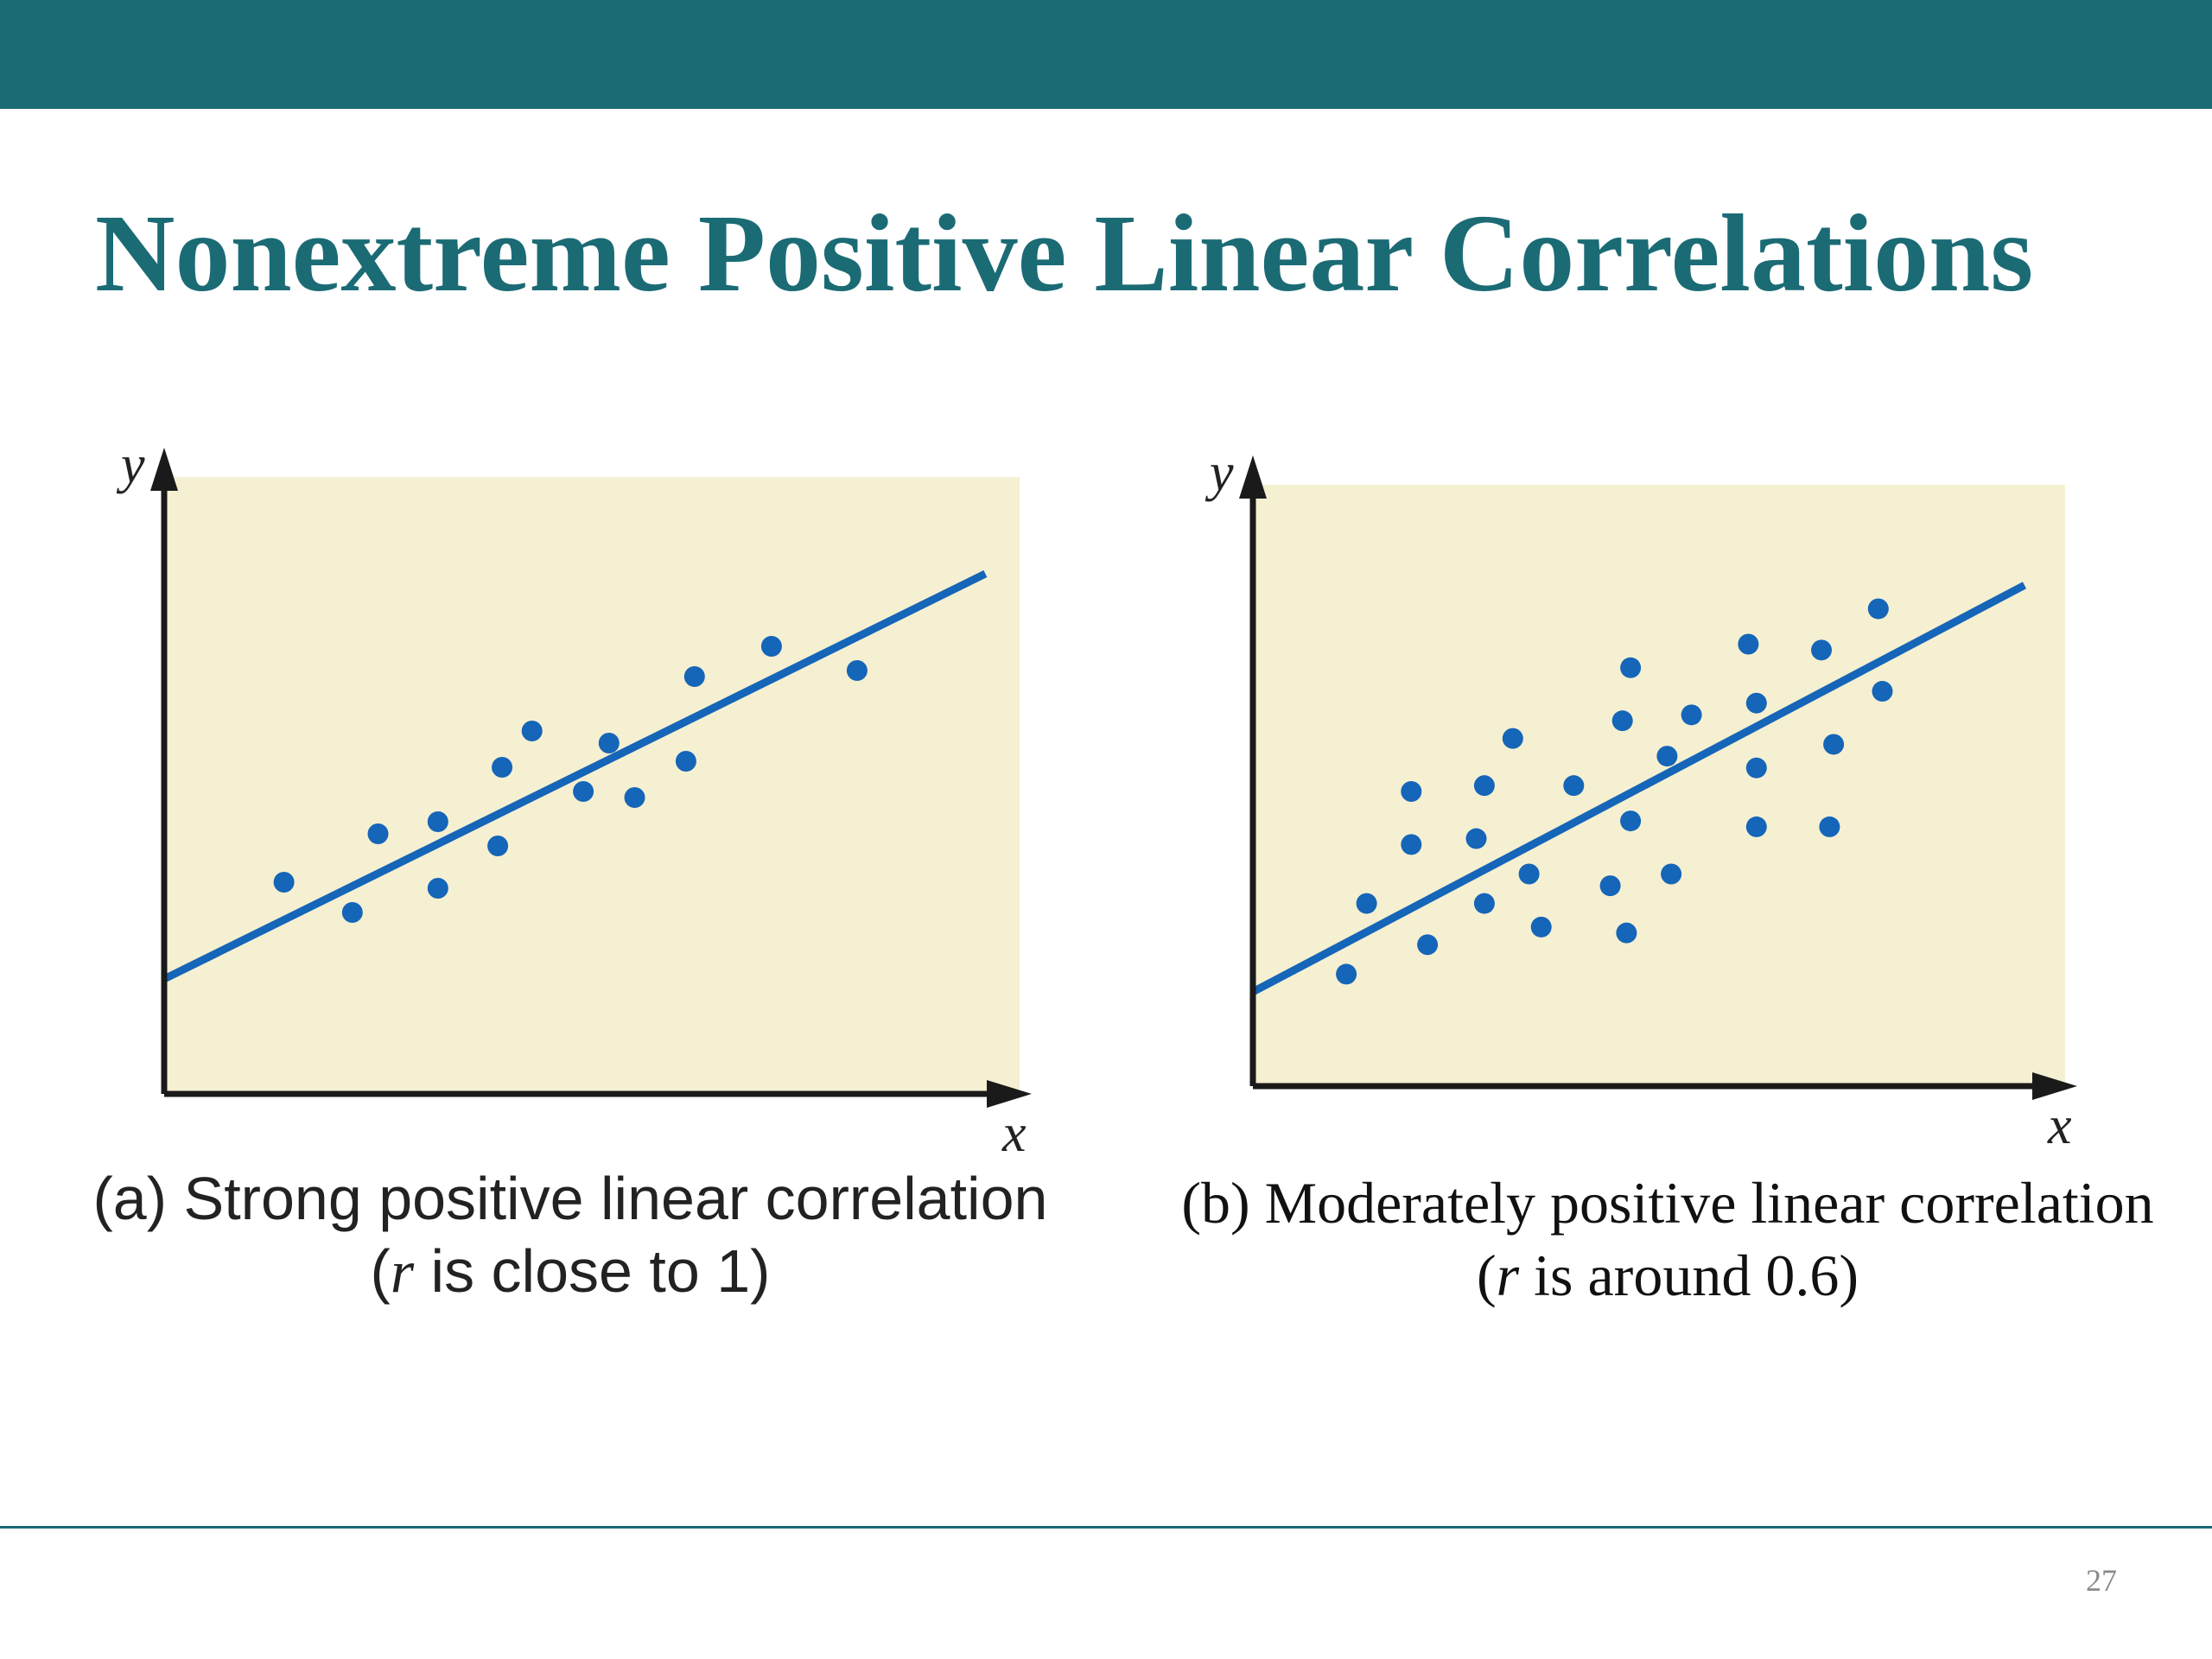 Image resolution: width=2212 pixels, height=1659 pixels. Describe the element at coordinates (1106, 54) in the screenshot. I see `top-banner` at that location.